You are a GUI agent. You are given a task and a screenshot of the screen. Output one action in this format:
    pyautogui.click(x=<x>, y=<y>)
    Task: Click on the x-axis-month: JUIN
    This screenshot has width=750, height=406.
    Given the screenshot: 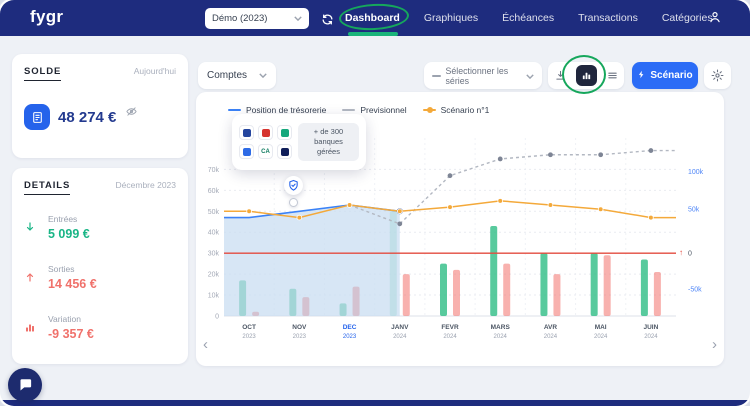 What is the action you would take?
    pyautogui.click(x=650, y=327)
    